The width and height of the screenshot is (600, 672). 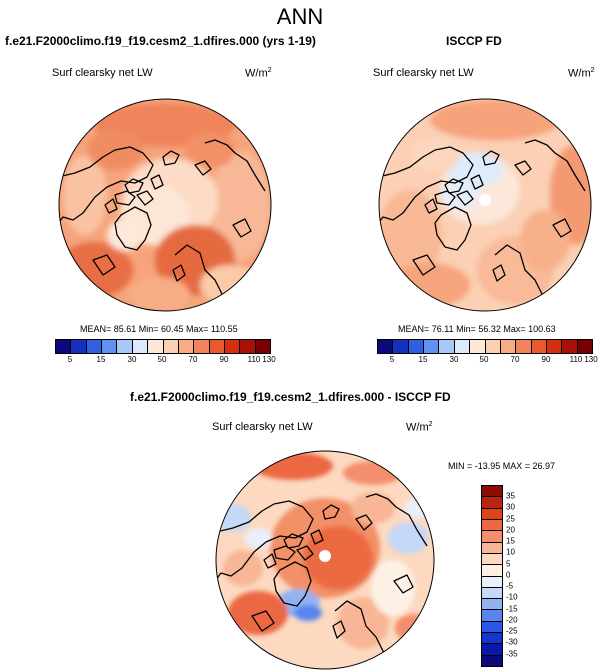 What do you see at coordinates (510, 519) in the screenshot?
I see `colorbar-tick: 25` at bounding box center [510, 519].